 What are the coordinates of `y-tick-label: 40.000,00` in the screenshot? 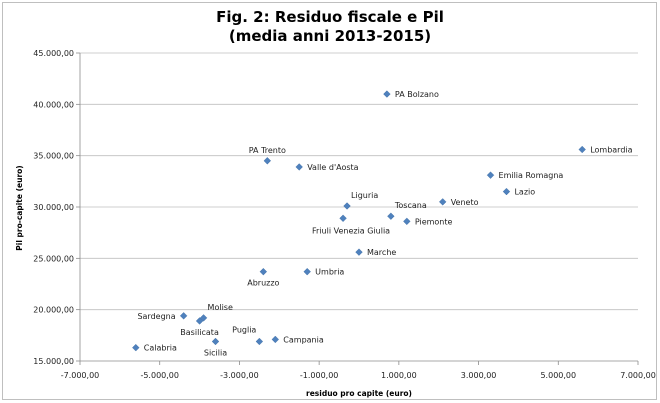 It's located at (53, 104).